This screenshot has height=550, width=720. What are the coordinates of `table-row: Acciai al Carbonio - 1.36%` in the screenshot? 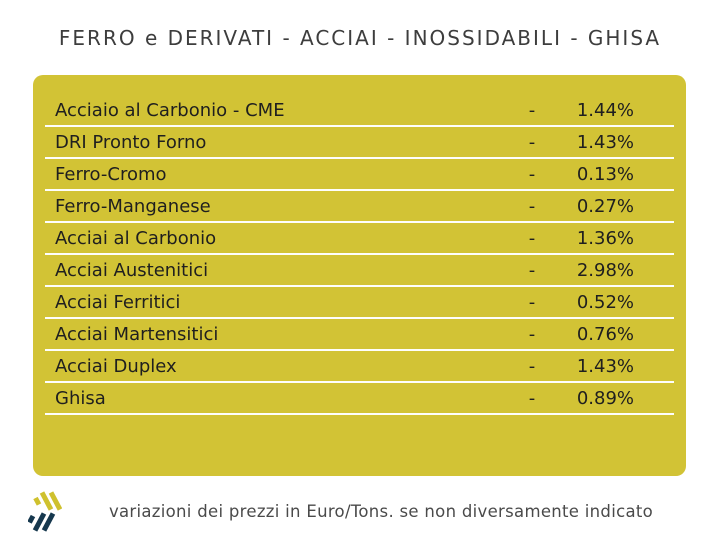 It's located at (359, 239).